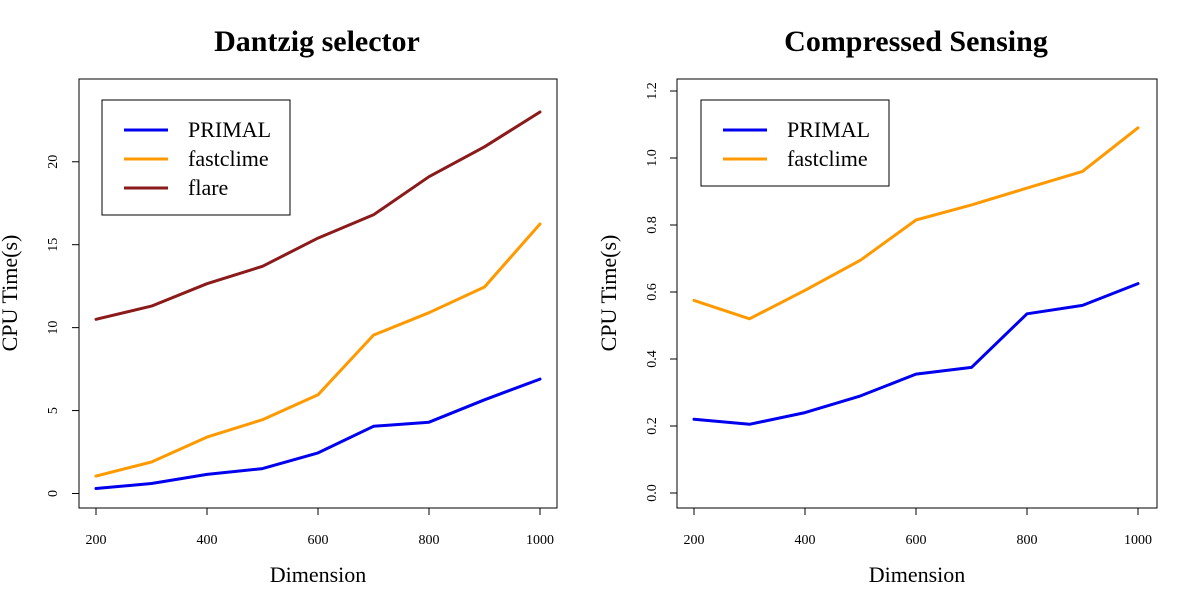 This screenshot has height=612, width=1197. What do you see at coordinates (53, 162) in the screenshot?
I see `y-tick-label: 20` at bounding box center [53, 162].